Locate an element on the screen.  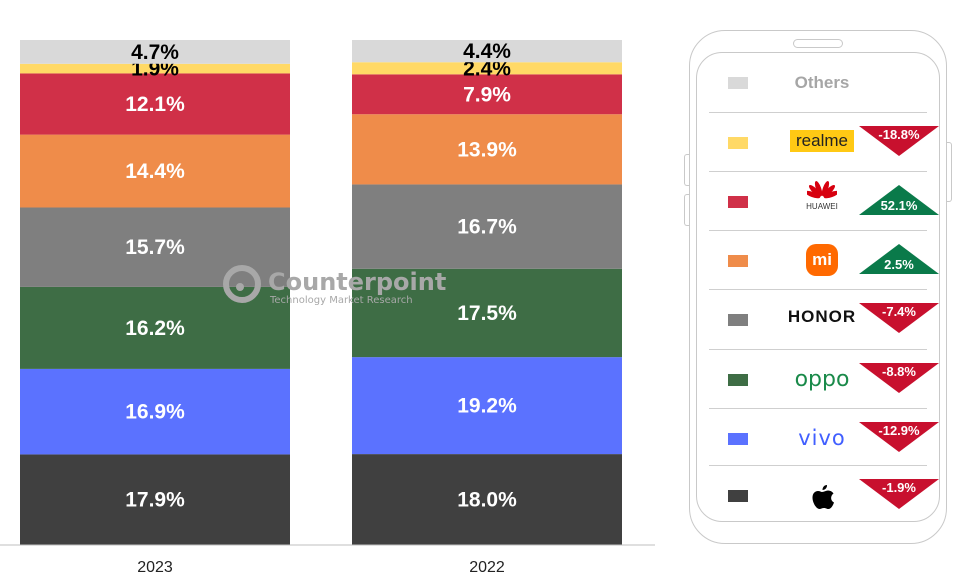
oppo-logo: oppo is located at coordinates (822, 379).